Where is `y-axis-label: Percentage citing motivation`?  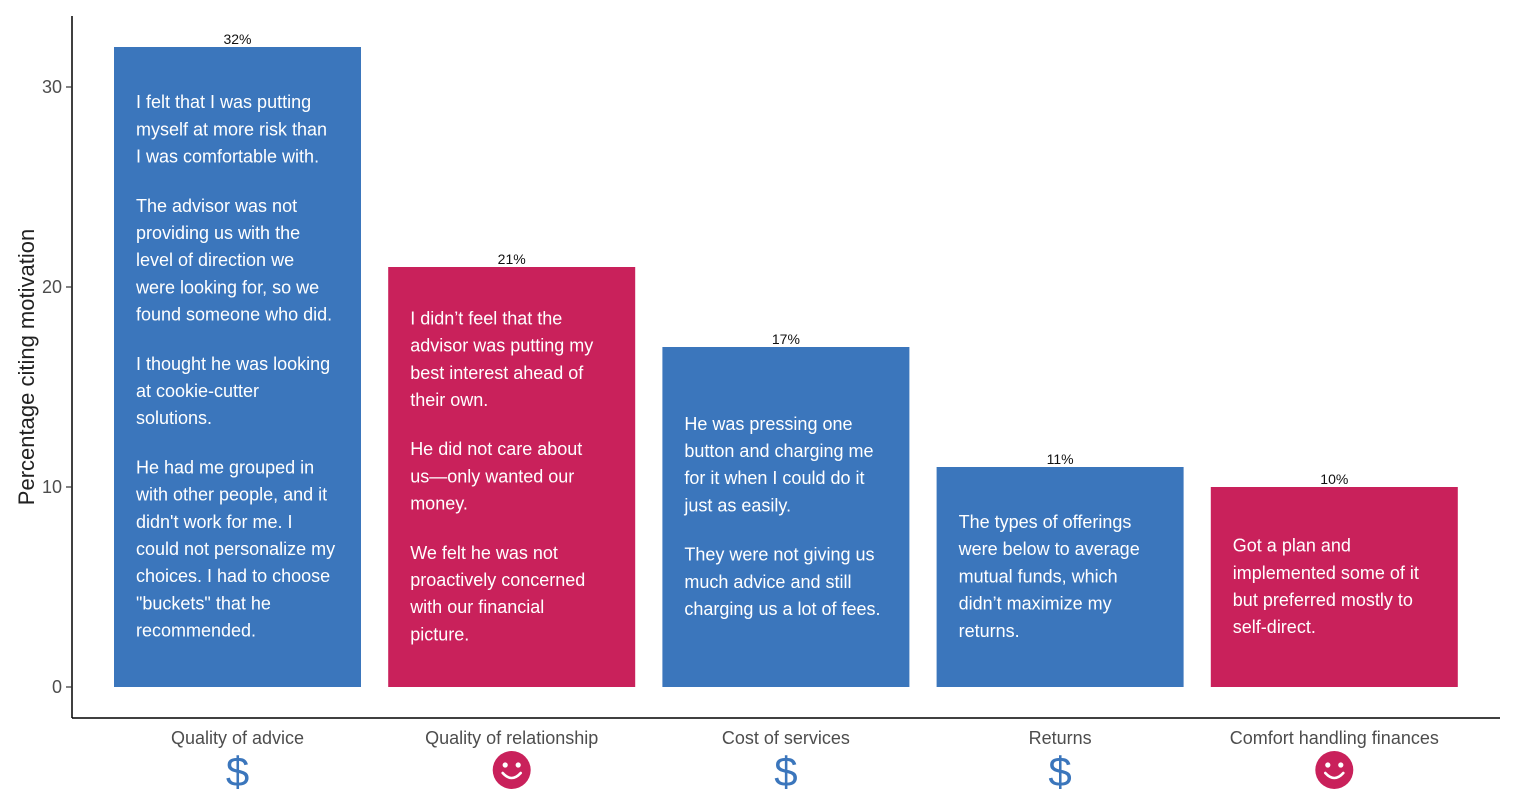
y-axis-label: Percentage citing motivation is located at coordinates (26, 367).